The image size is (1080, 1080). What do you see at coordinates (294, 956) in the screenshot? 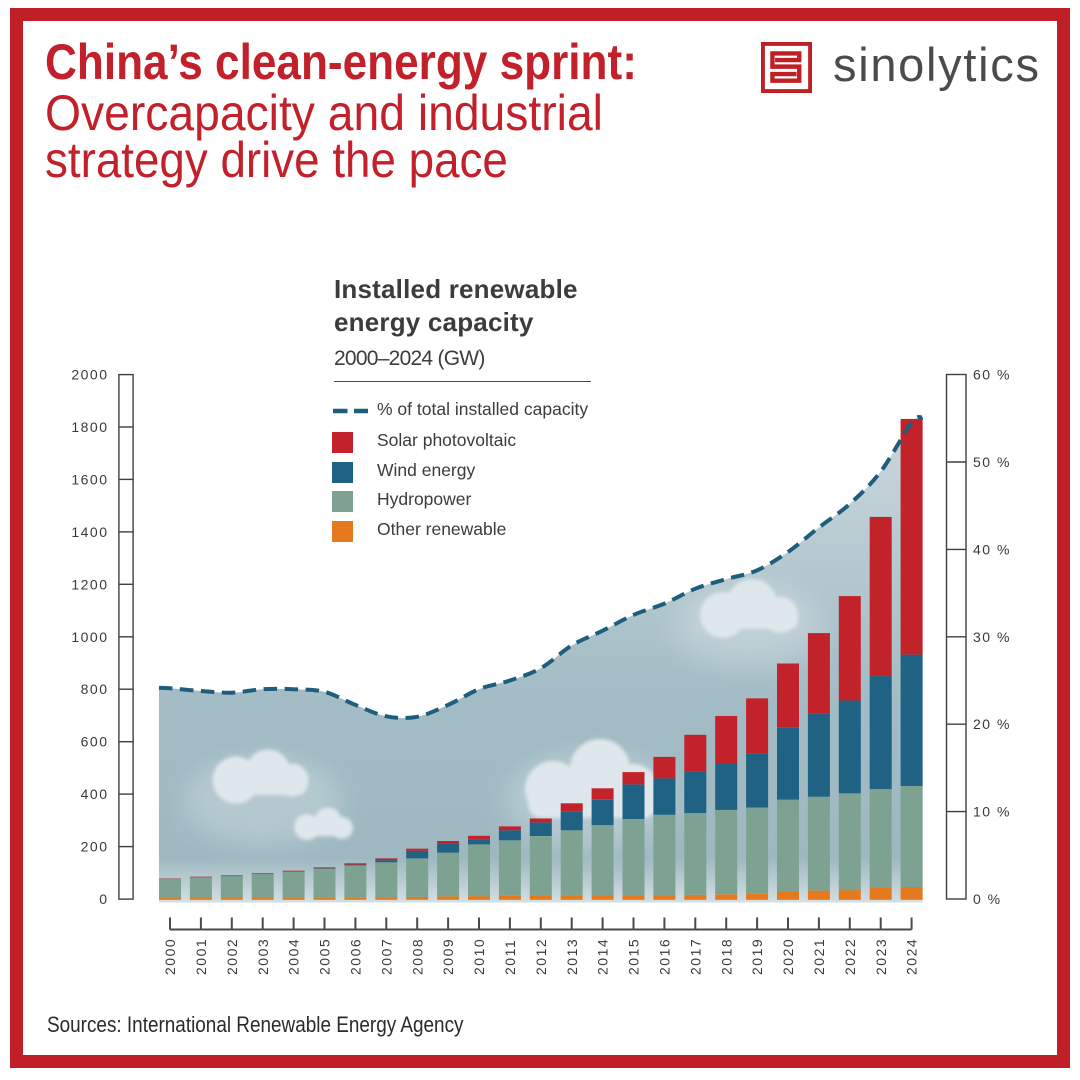
I see `svg-text: 2004` at bounding box center [294, 956].